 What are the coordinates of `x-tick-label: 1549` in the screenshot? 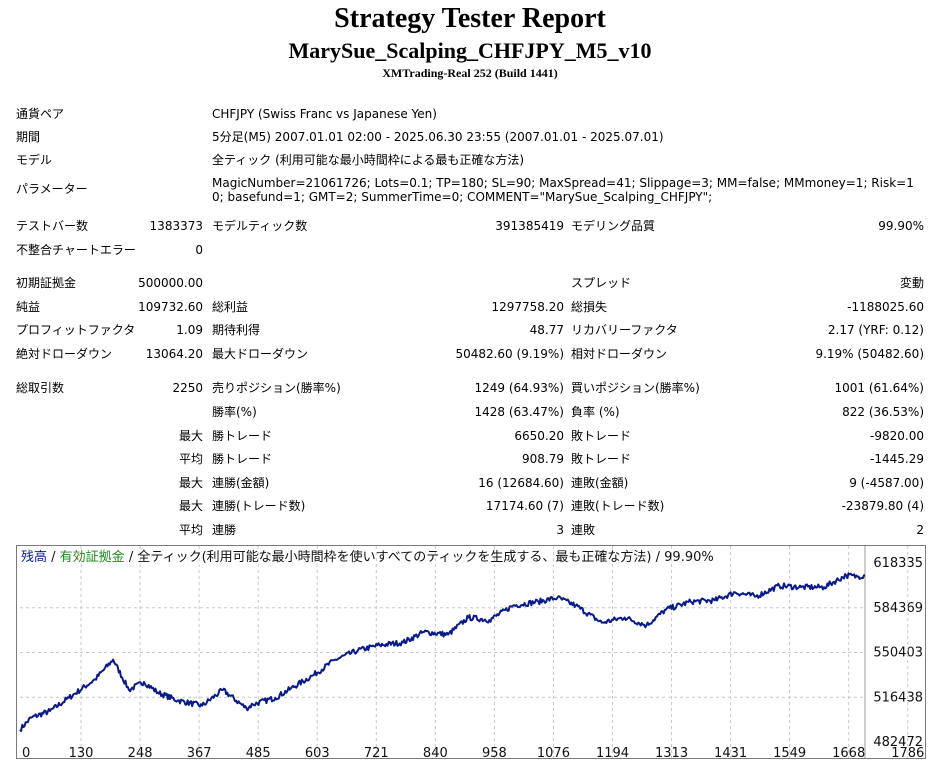 It's located at (789, 752).